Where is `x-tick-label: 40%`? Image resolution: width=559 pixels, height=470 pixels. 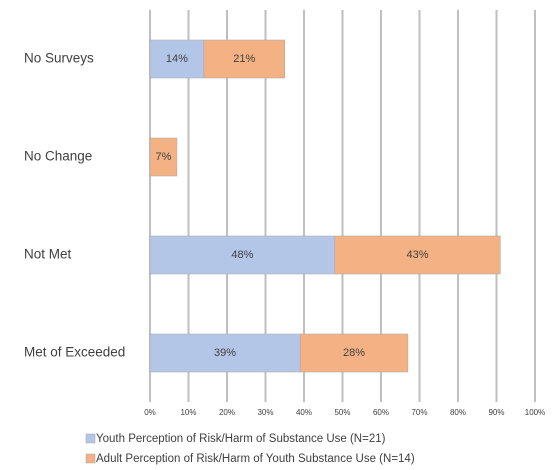
x-tick-label: 40% is located at coordinates (304, 412).